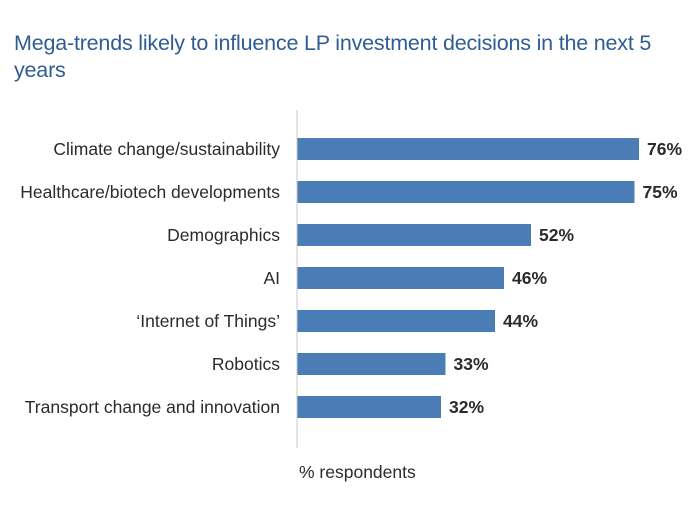 This screenshot has width=700, height=511. Describe the element at coordinates (208, 321) in the screenshot. I see `category-label: ‘Internet of Things’` at that location.